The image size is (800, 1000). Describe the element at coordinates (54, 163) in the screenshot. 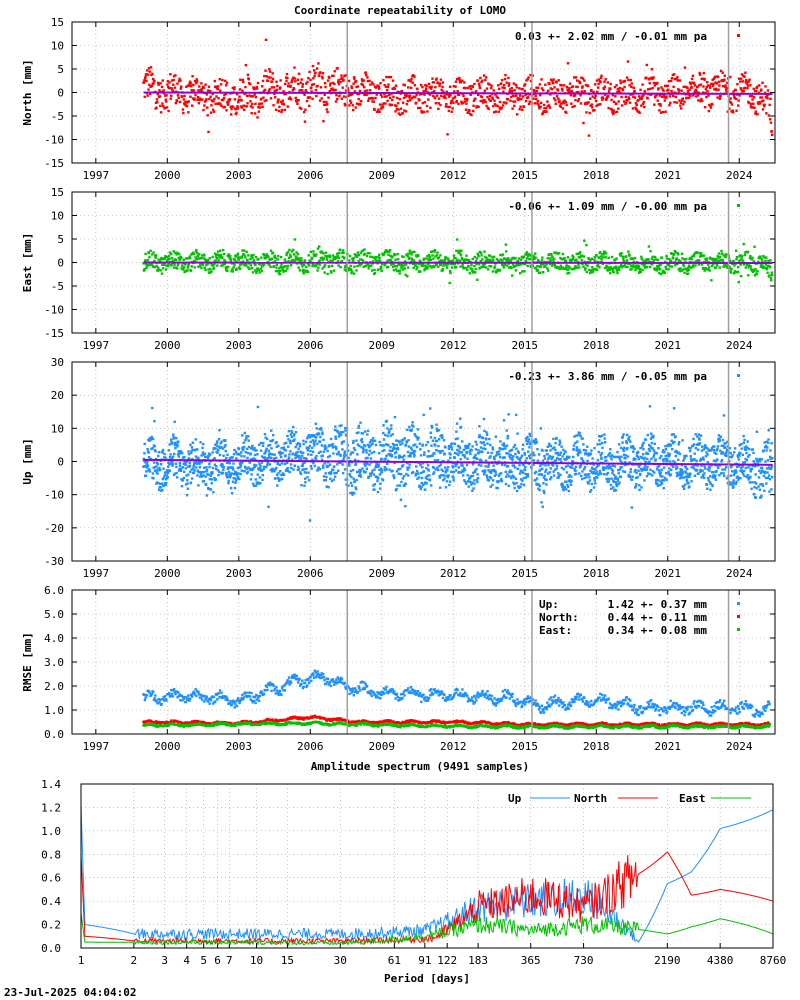

I see `y-tick-label: -15` at that location.